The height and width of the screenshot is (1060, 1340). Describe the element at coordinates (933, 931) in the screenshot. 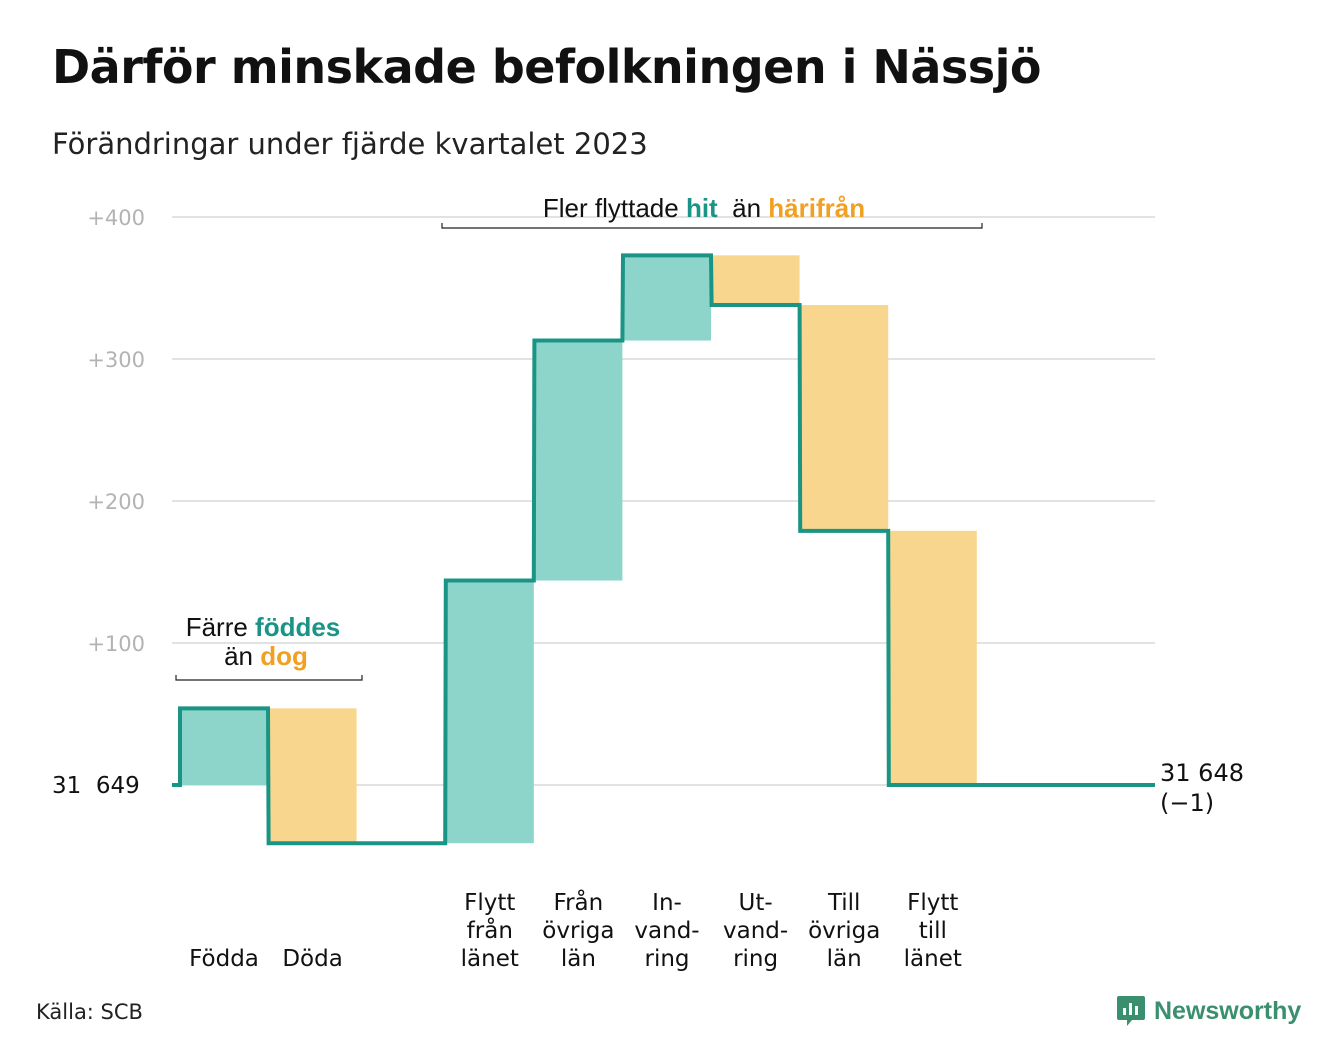

I see `category-label: till` at that location.